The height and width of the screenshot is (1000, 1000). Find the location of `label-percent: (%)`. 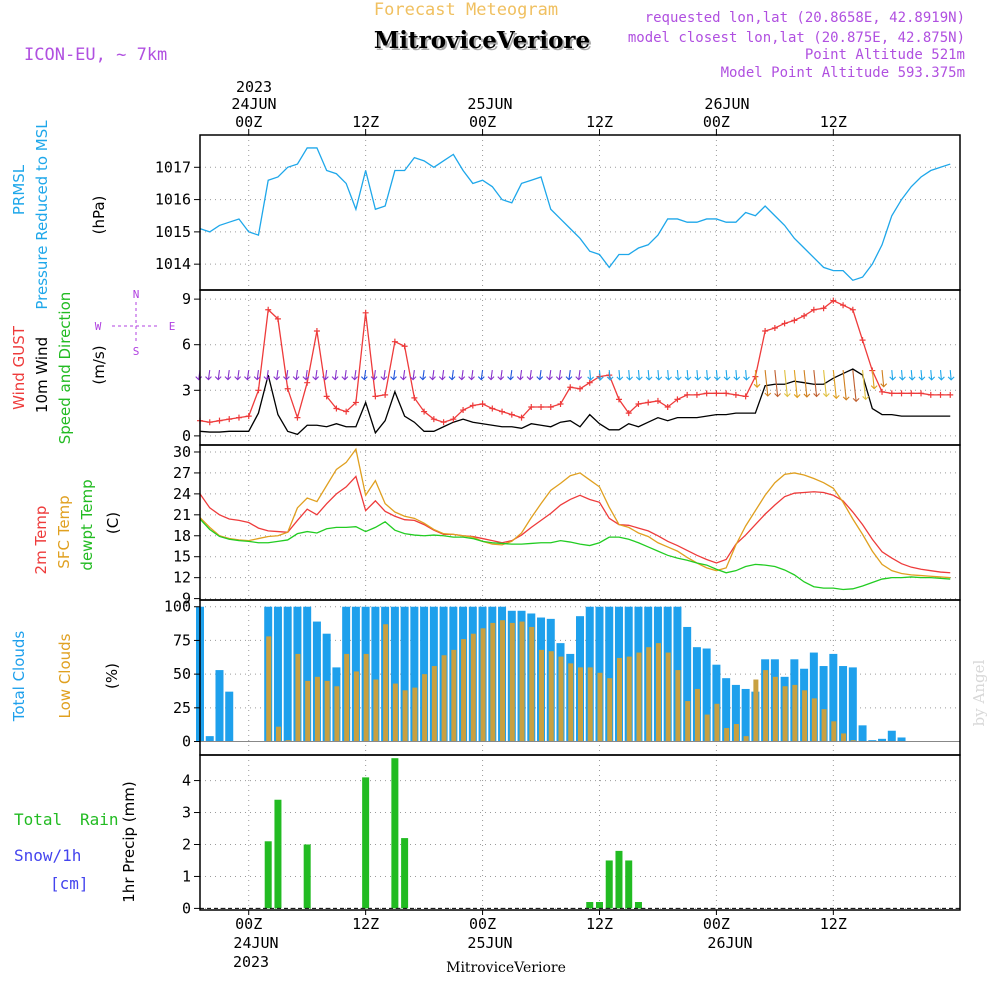

label-percent: (%) is located at coordinates (112, 676).